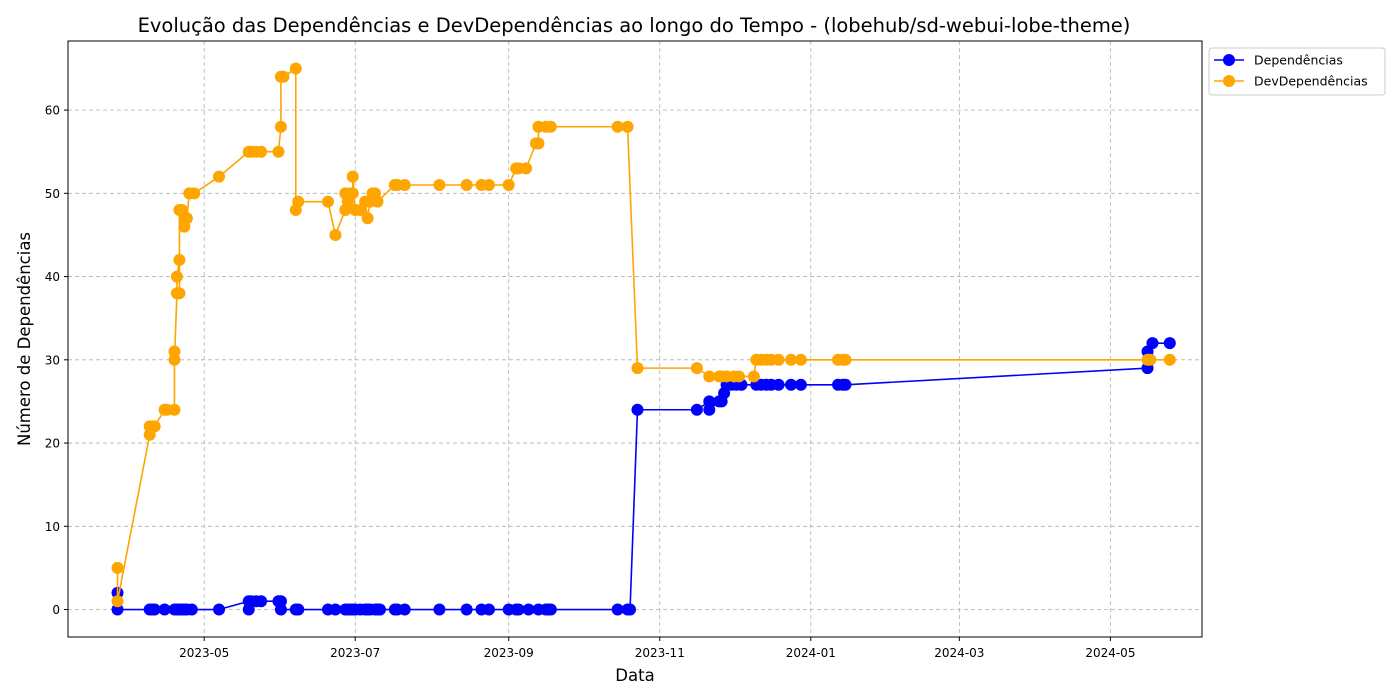 The height and width of the screenshot is (700, 1400). I want to click on x-tick-label: 2023-09, so click(509, 653).